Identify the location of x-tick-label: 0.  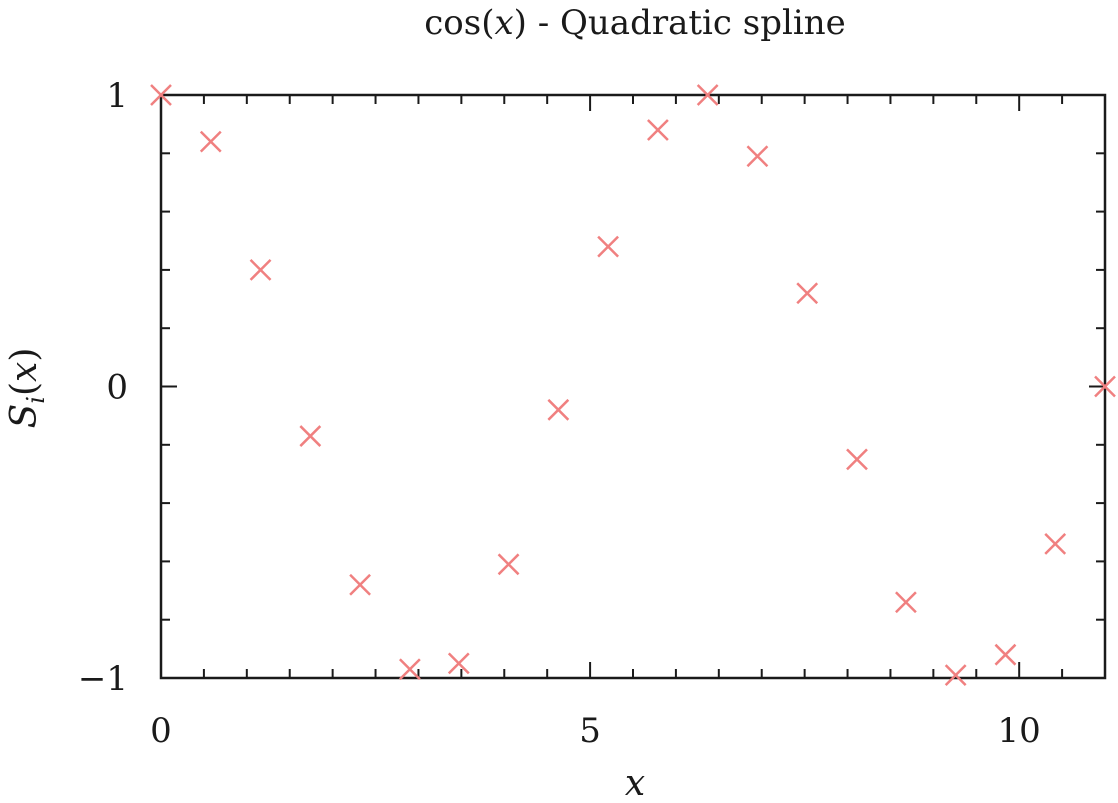
(161, 731).